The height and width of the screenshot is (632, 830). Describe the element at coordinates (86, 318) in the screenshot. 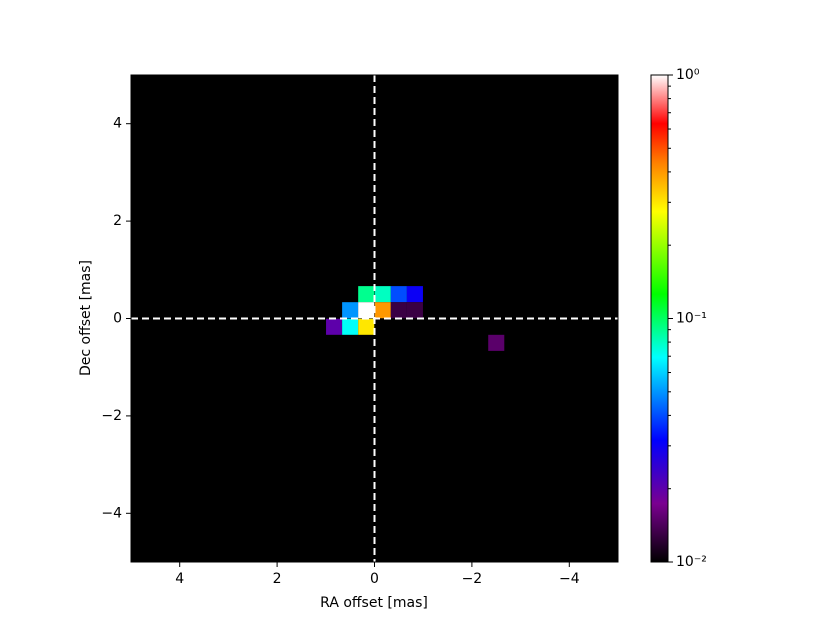

I see `y-axis-label: Dec offset [mas]` at that location.